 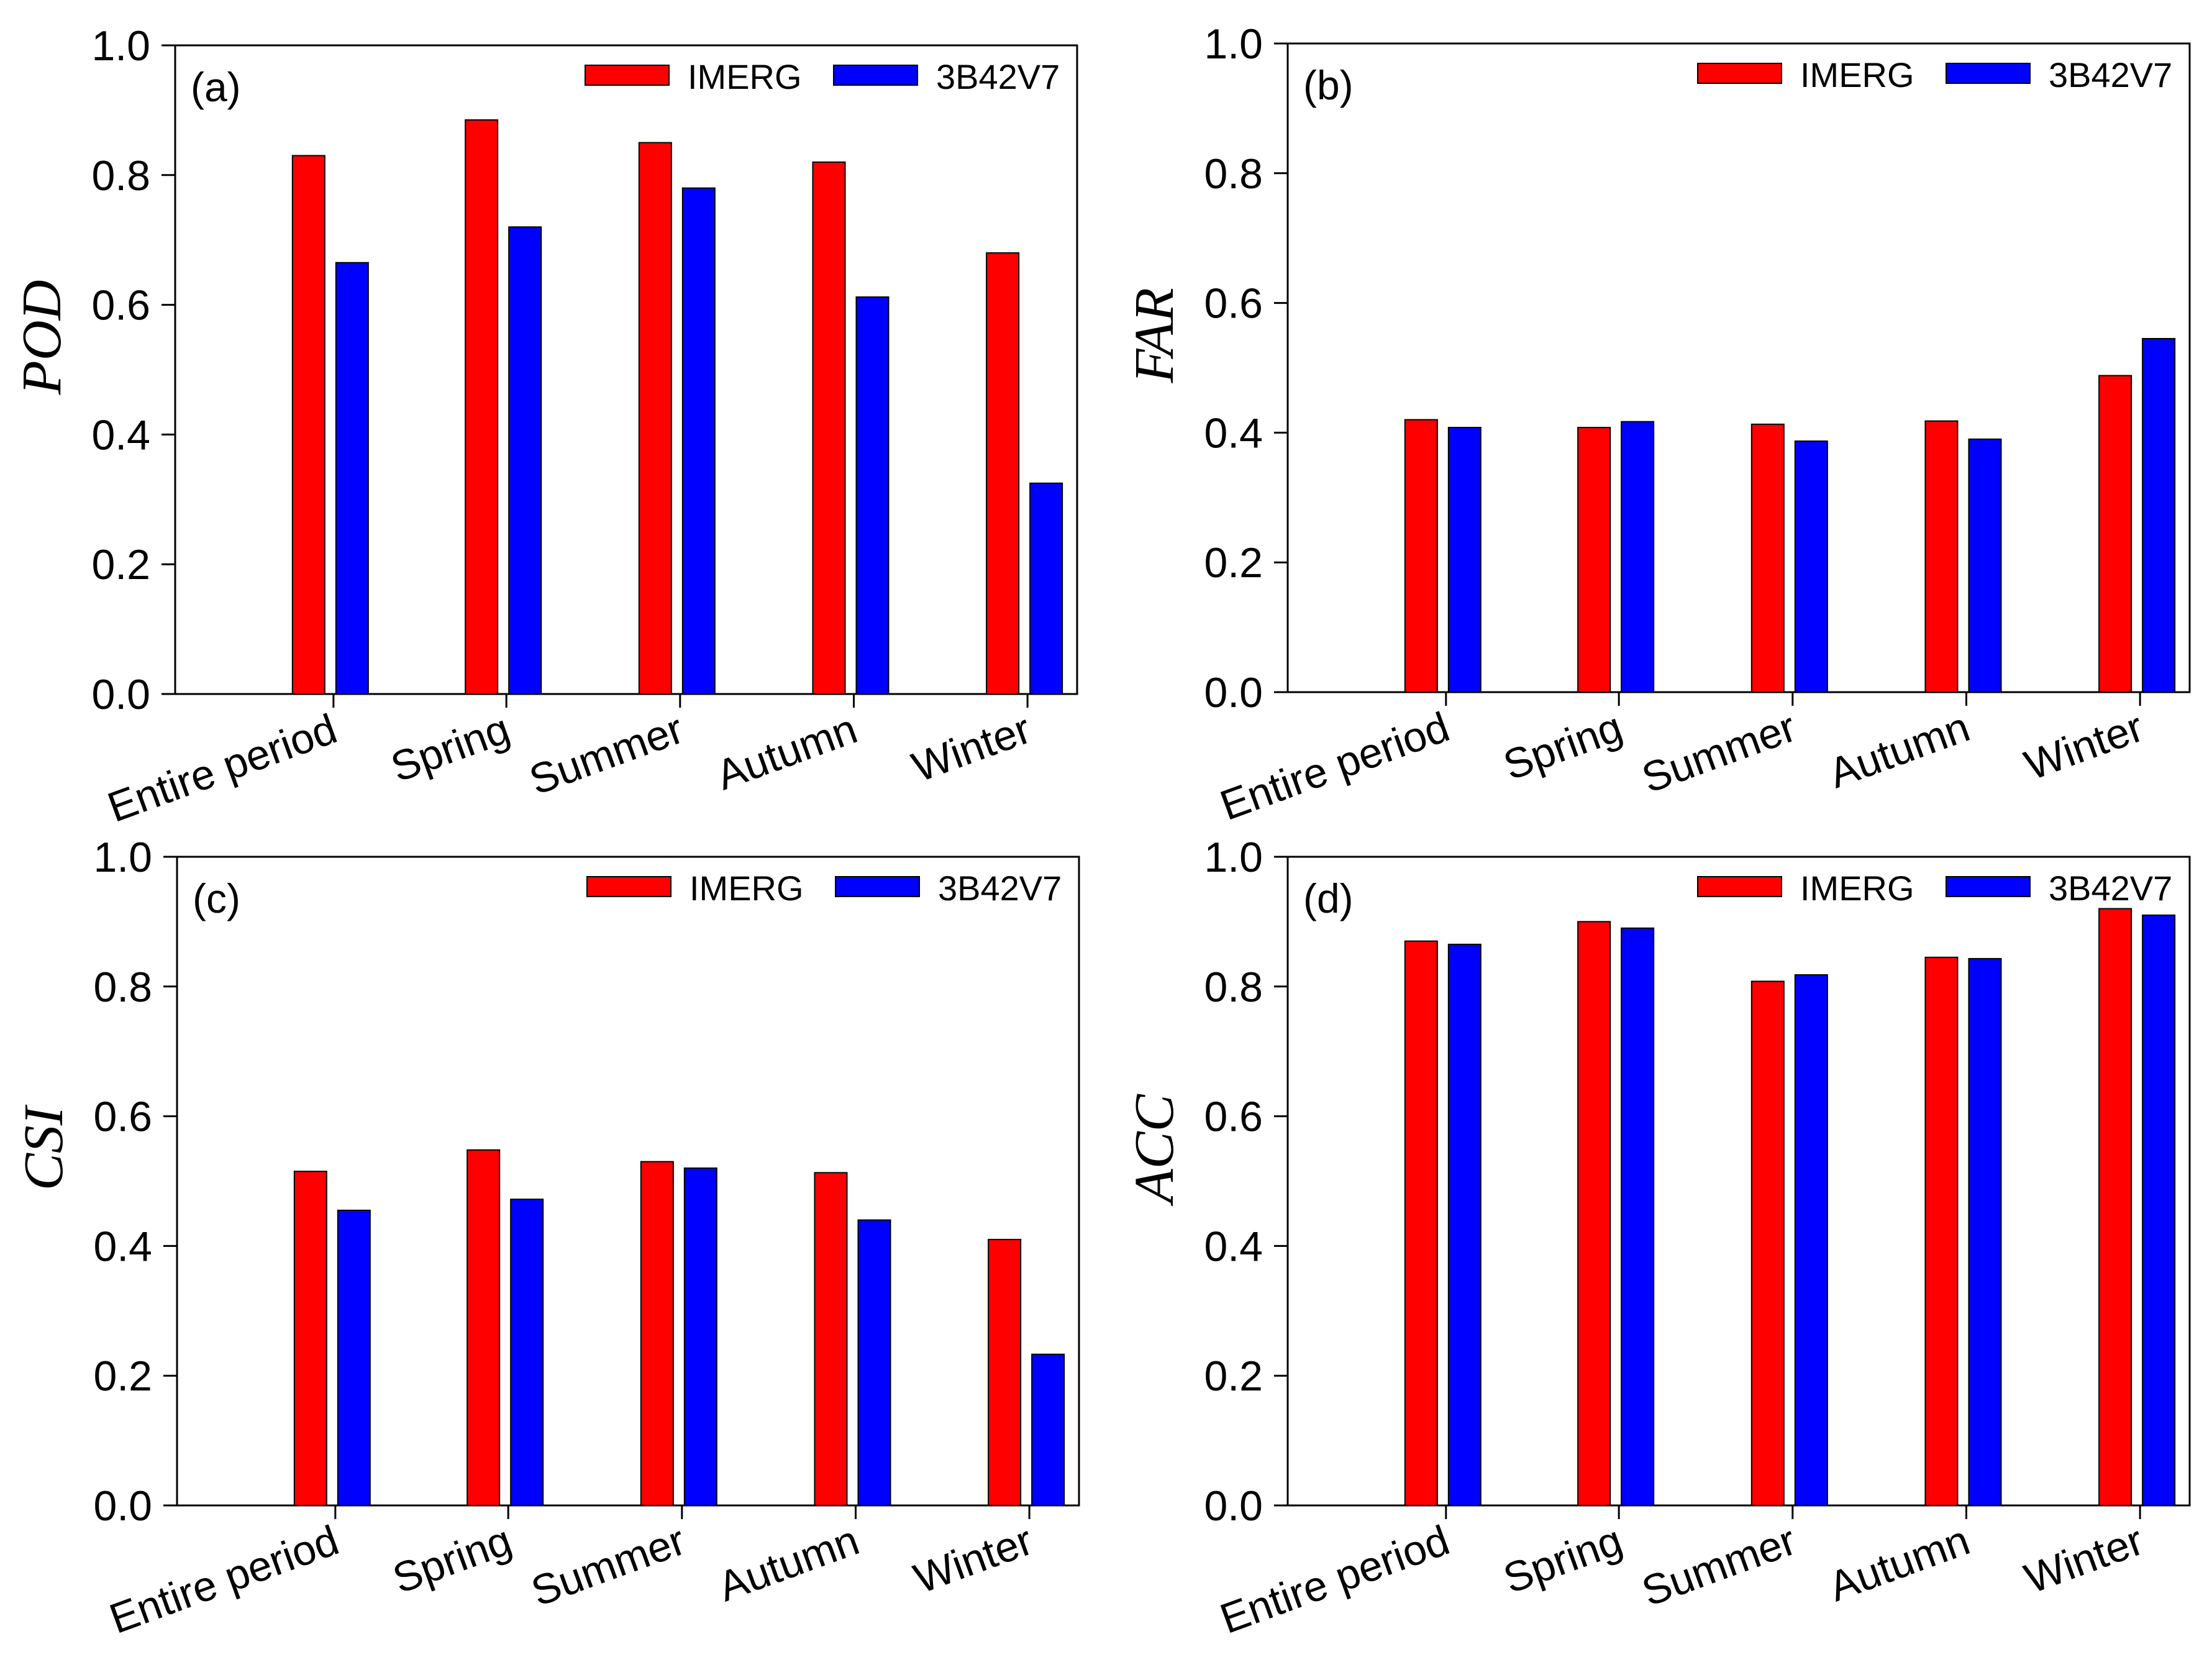 I want to click on panel-label: (b), so click(x=1328, y=85).